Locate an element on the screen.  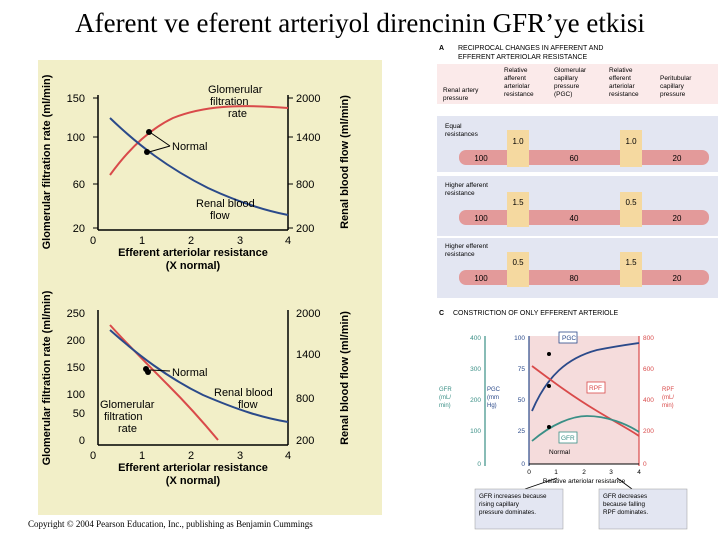
bottom-rbf-label-1: Renal blood is located at coordinates (243, 393).